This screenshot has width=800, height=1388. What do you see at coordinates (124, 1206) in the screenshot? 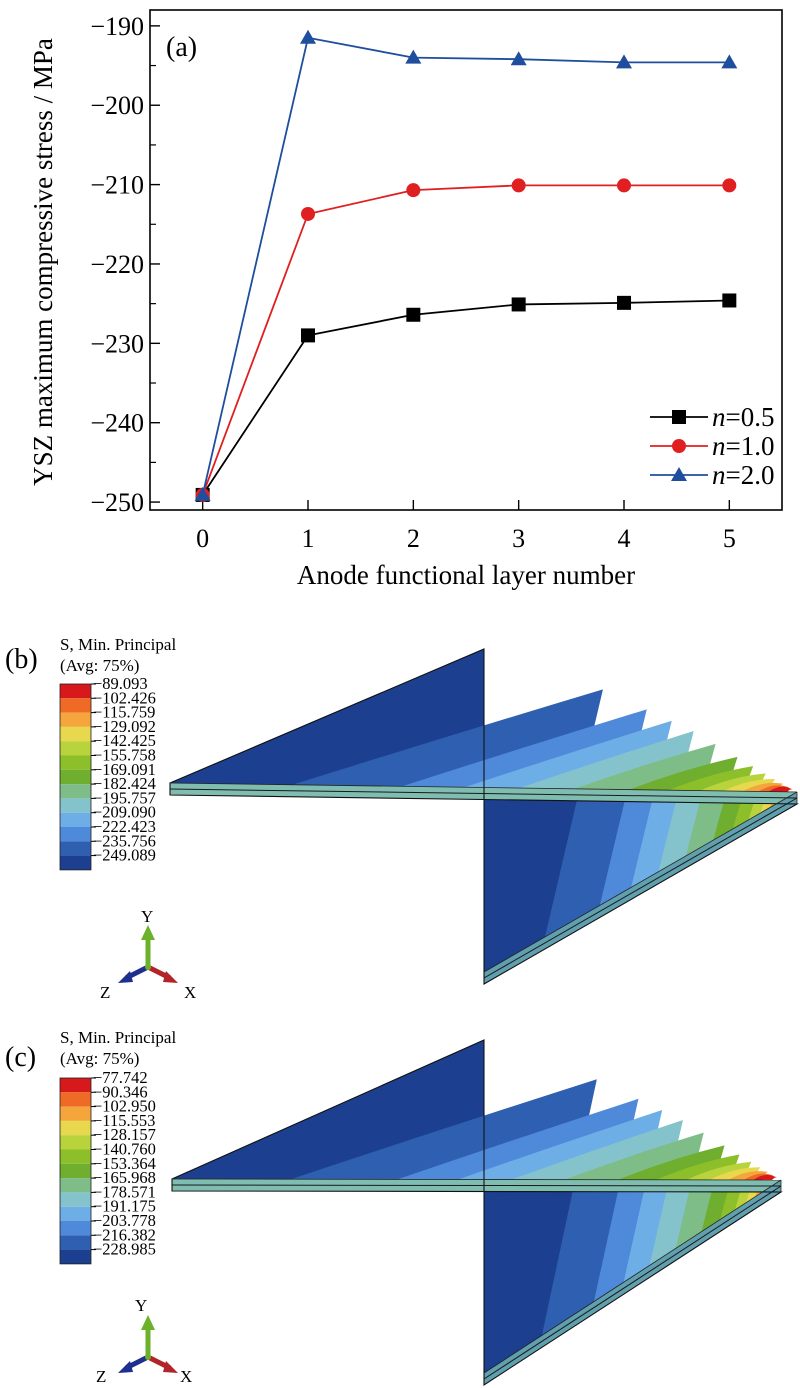
I see `colorbar-value: −191.175` at bounding box center [124, 1206].